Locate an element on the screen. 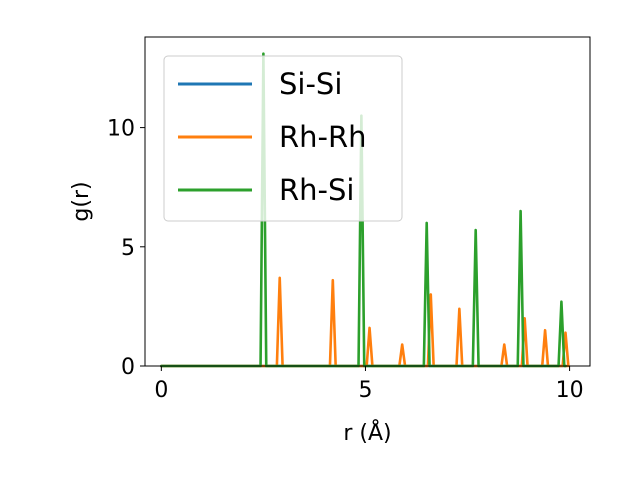 The width and height of the screenshot is (640, 480). y-tick-label: 0 is located at coordinates (128, 367).